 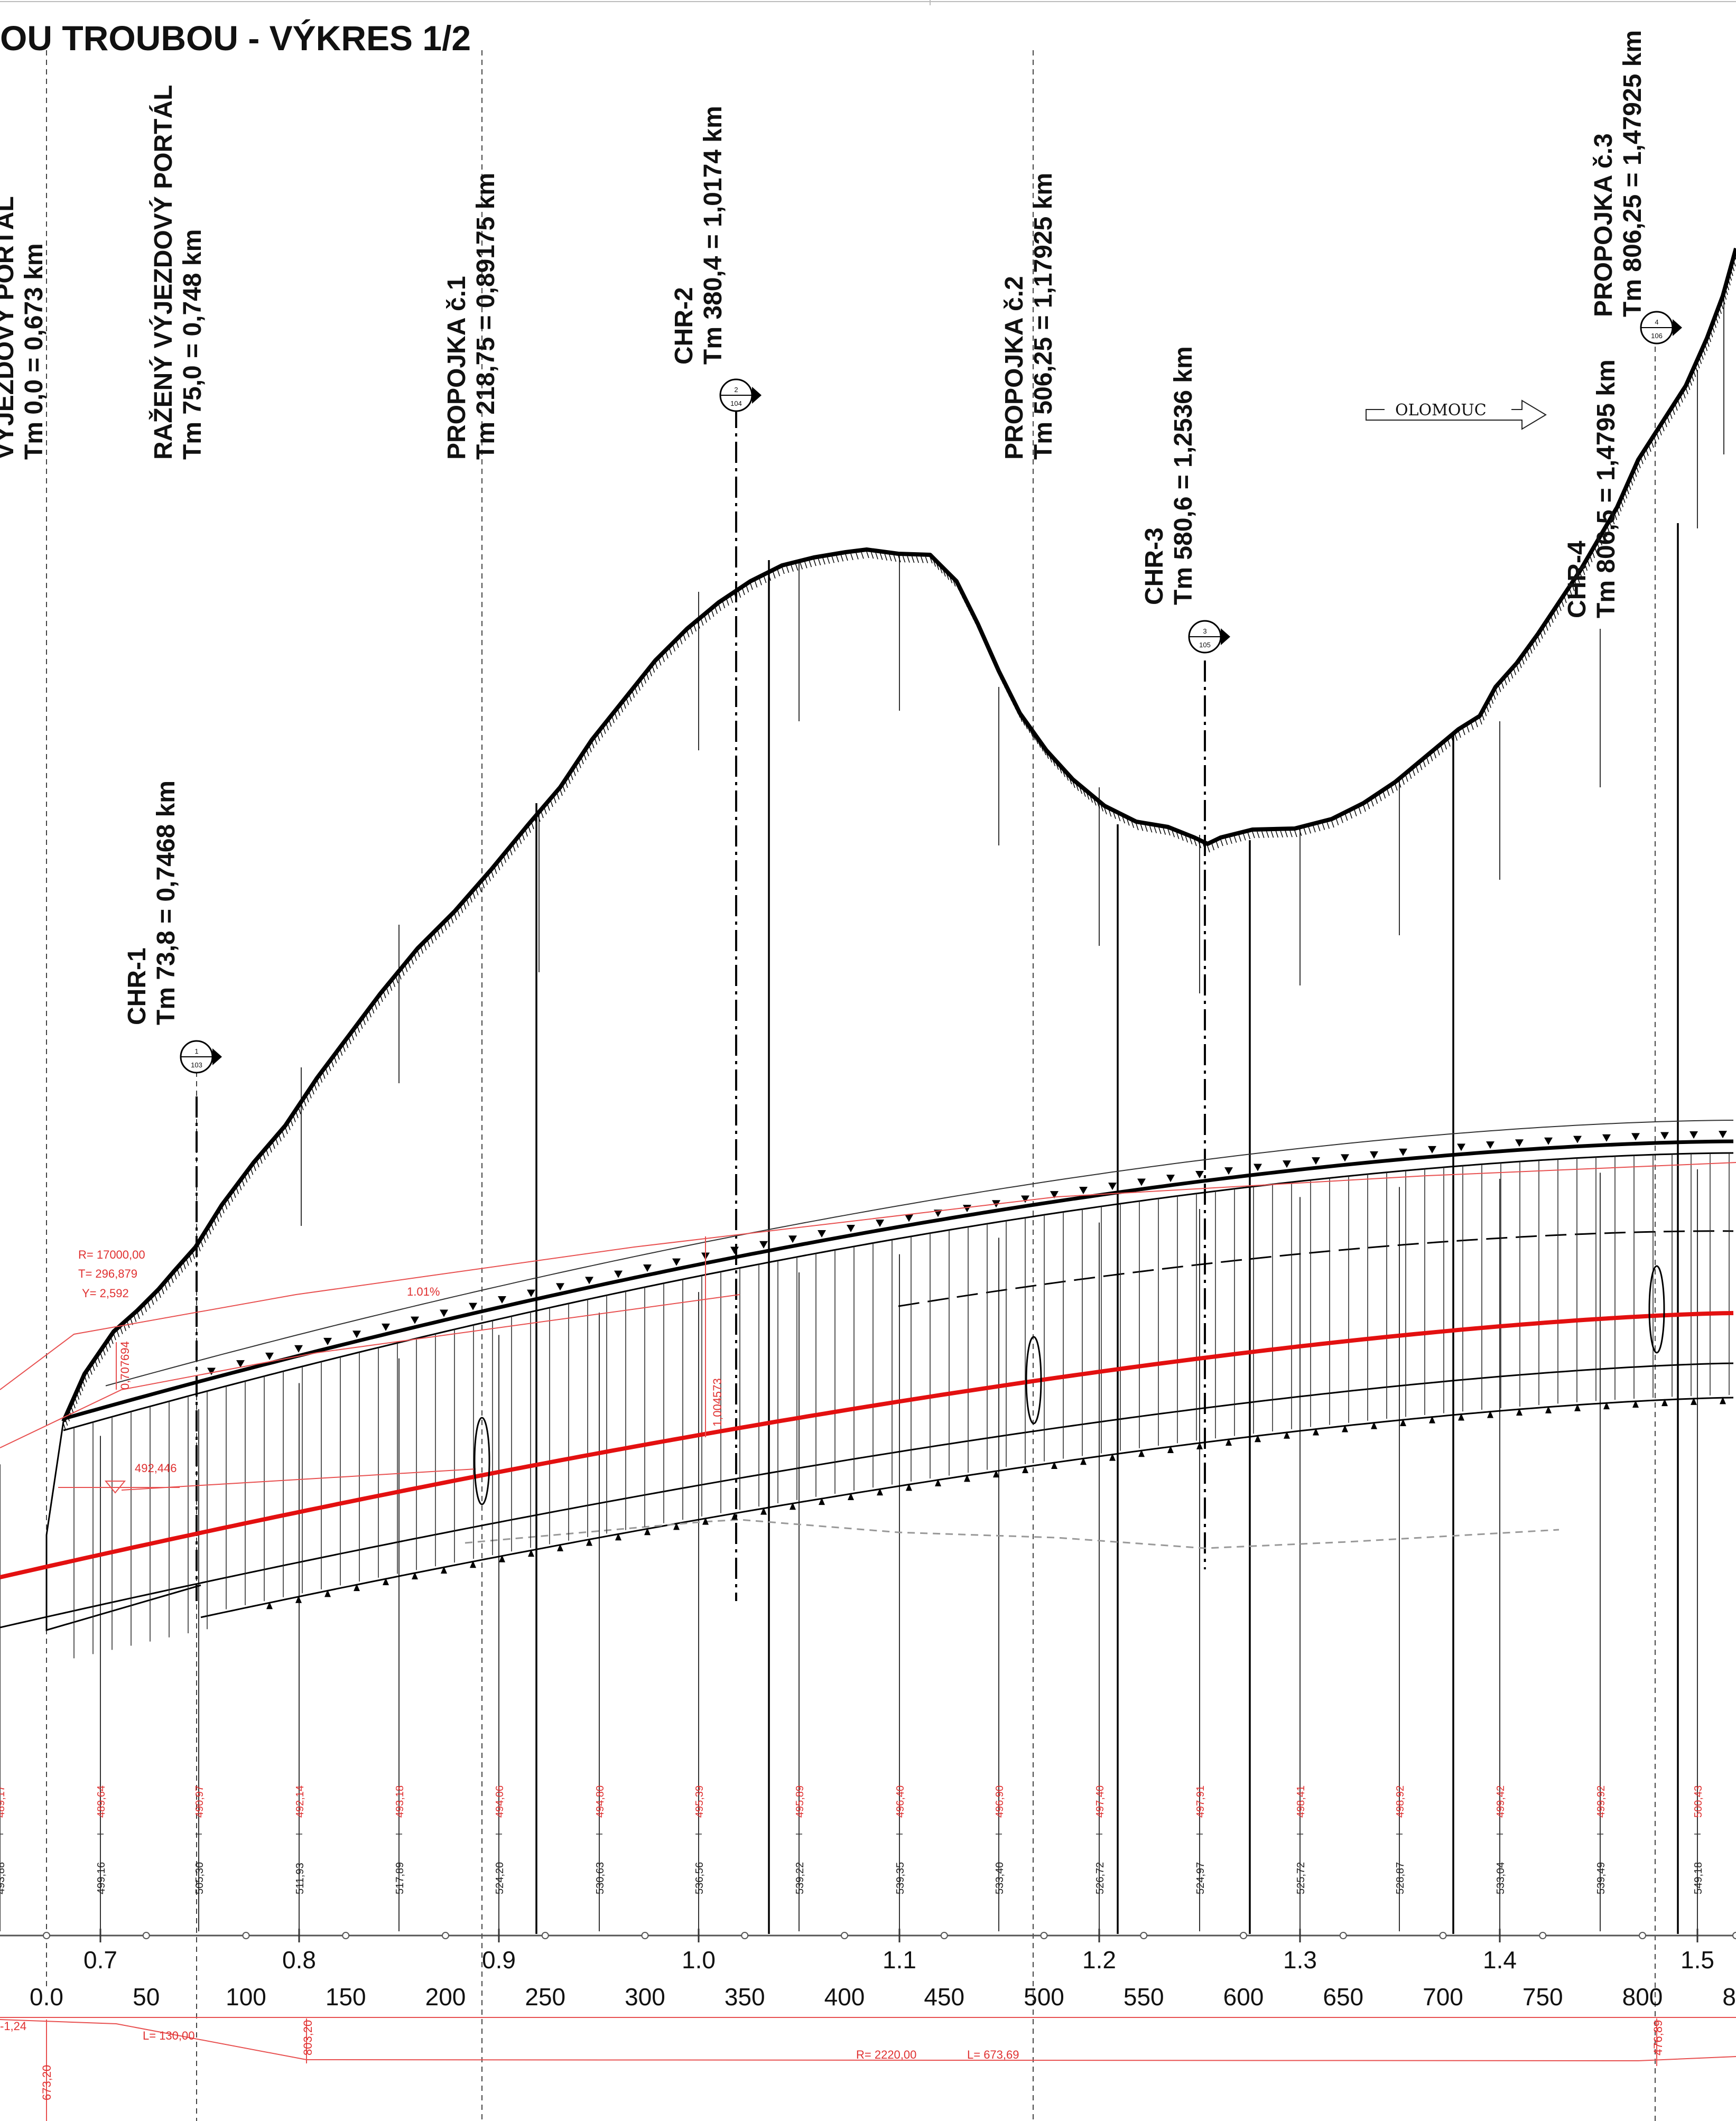 I want to click on align-mark-1: 803,20, so click(x=308, y=2038).